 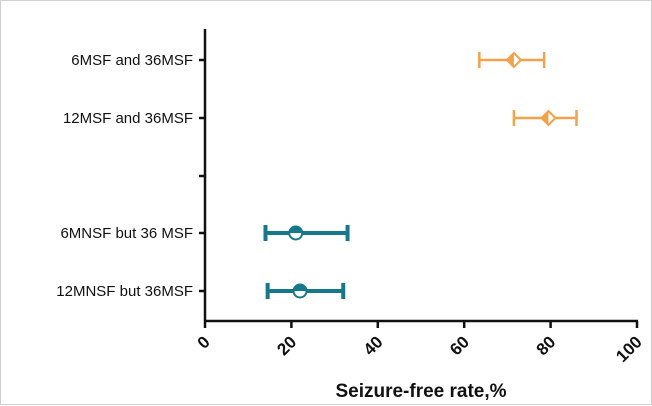 What do you see at coordinates (546, 345) in the screenshot?
I see `x-tick-label: 80` at bounding box center [546, 345].